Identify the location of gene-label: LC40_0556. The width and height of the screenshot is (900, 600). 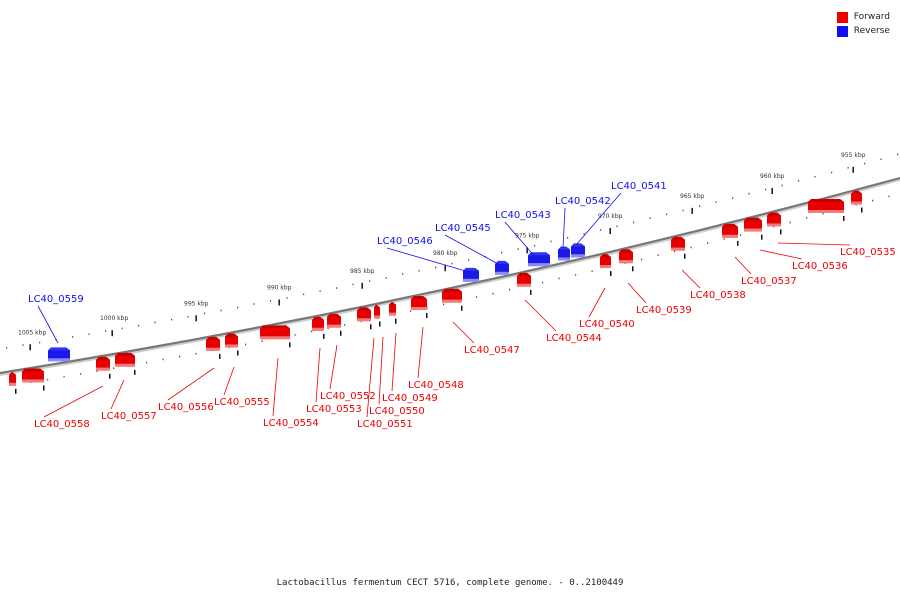
(186, 407).